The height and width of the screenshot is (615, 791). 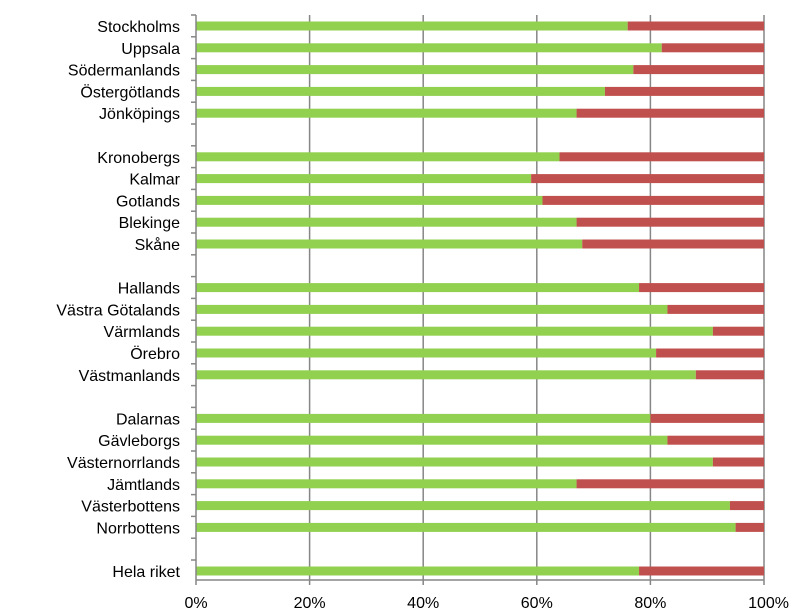 What do you see at coordinates (123, 463) in the screenshot?
I see `category-label: Västernorrlands` at bounding box center [123, 463].